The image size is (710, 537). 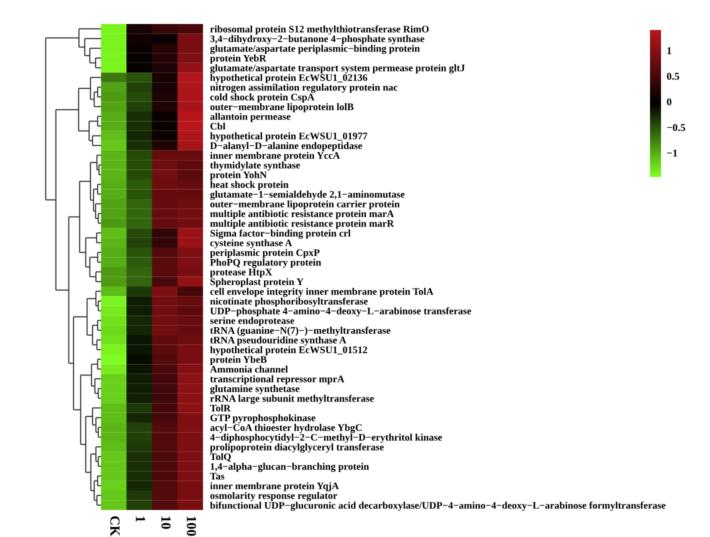 I want to click on y-tick-label: periplasmic protein CpxP, so click(x=265, y=253).